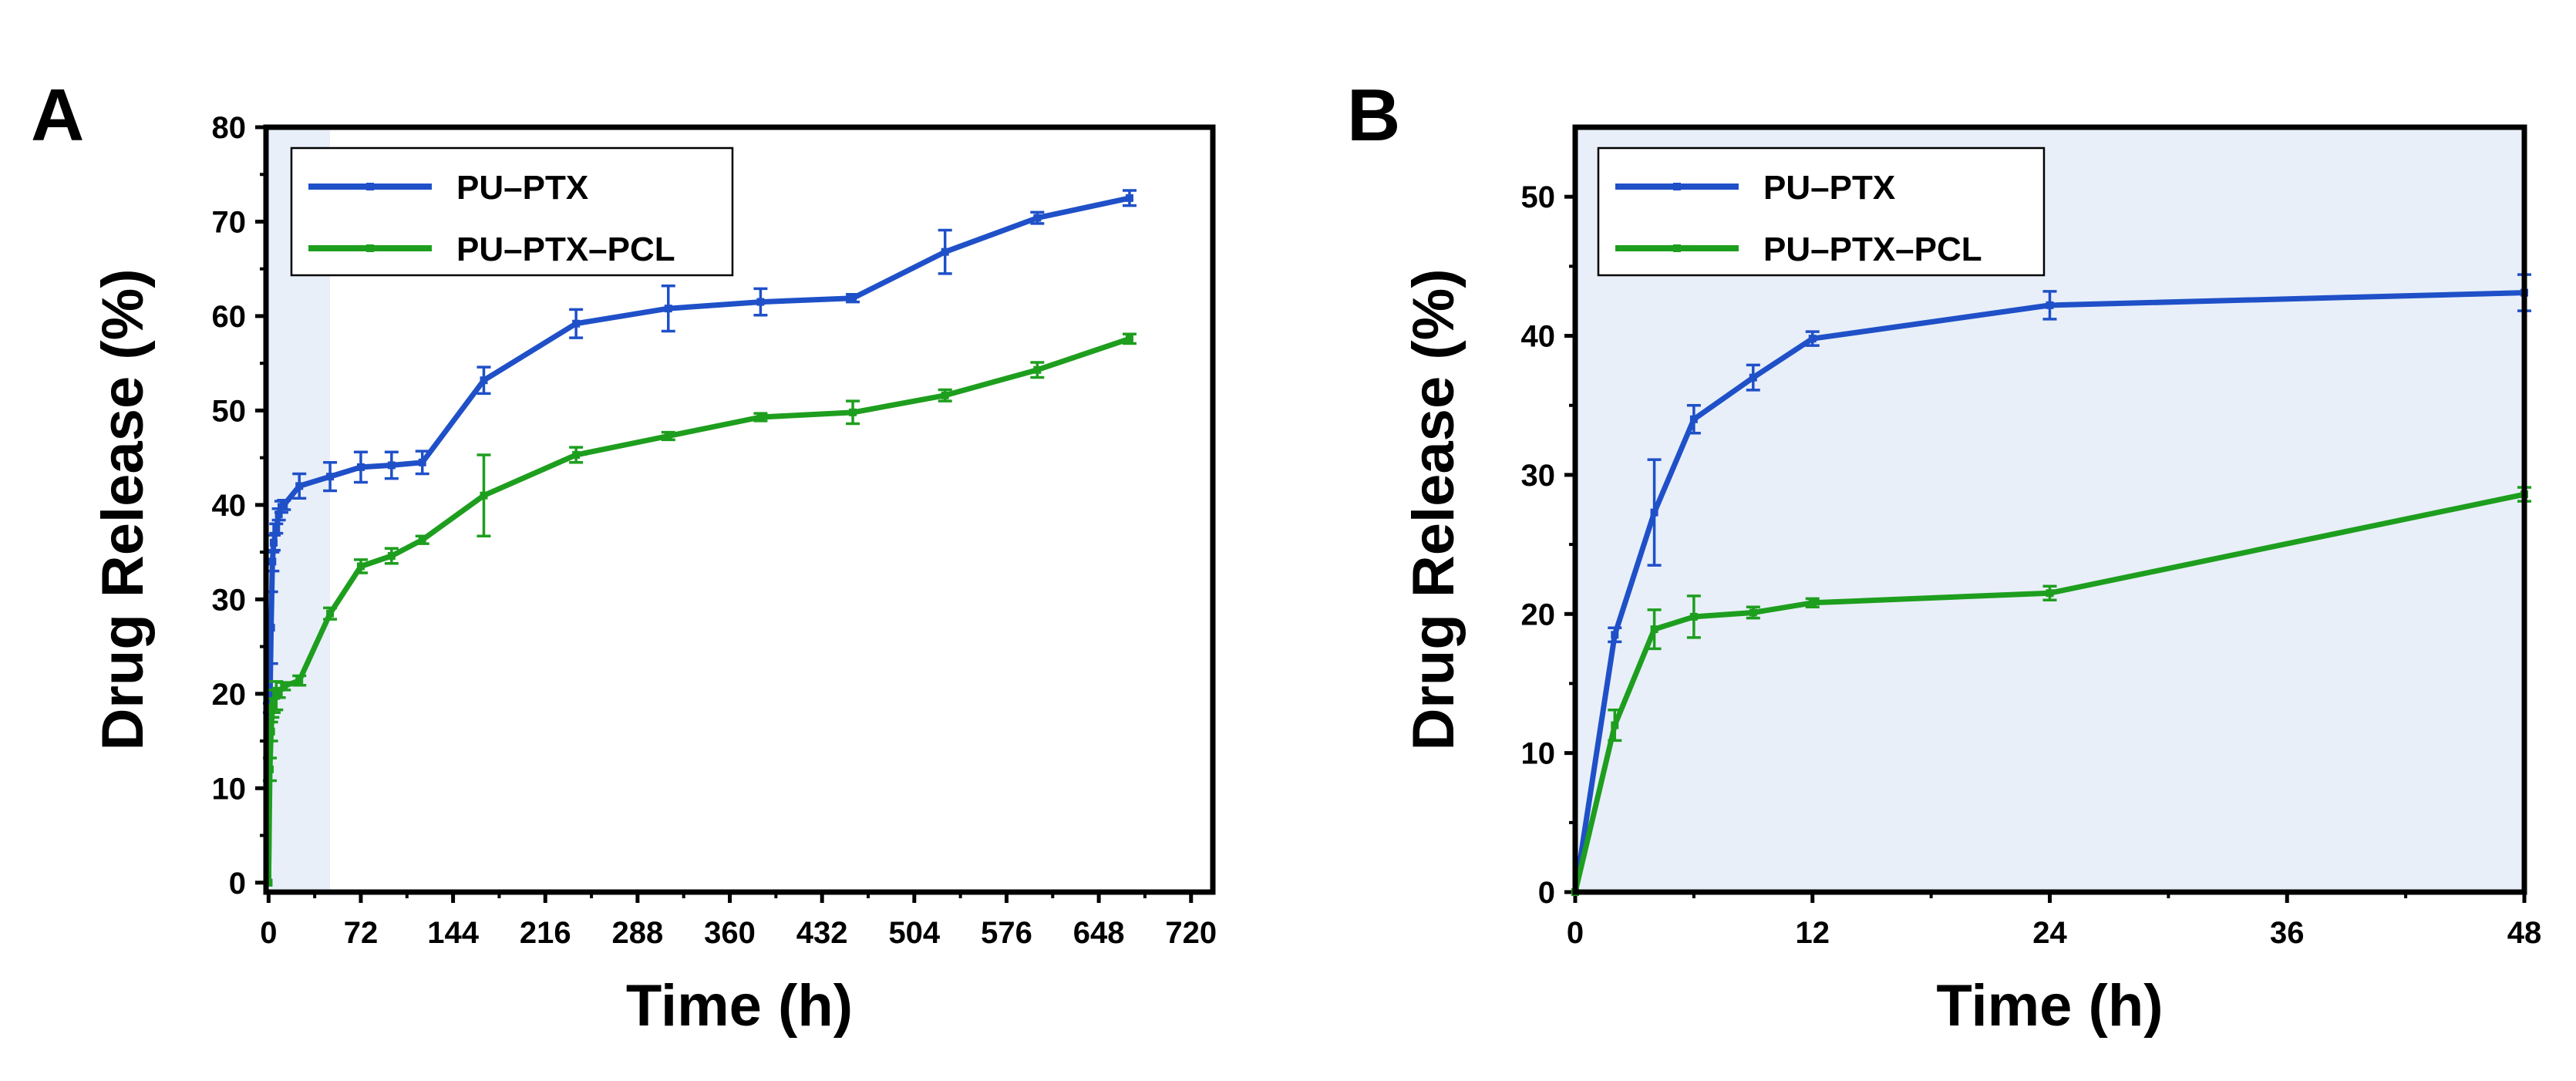  I want to click on y-tick-label-b: 0, so click(1546, 893).